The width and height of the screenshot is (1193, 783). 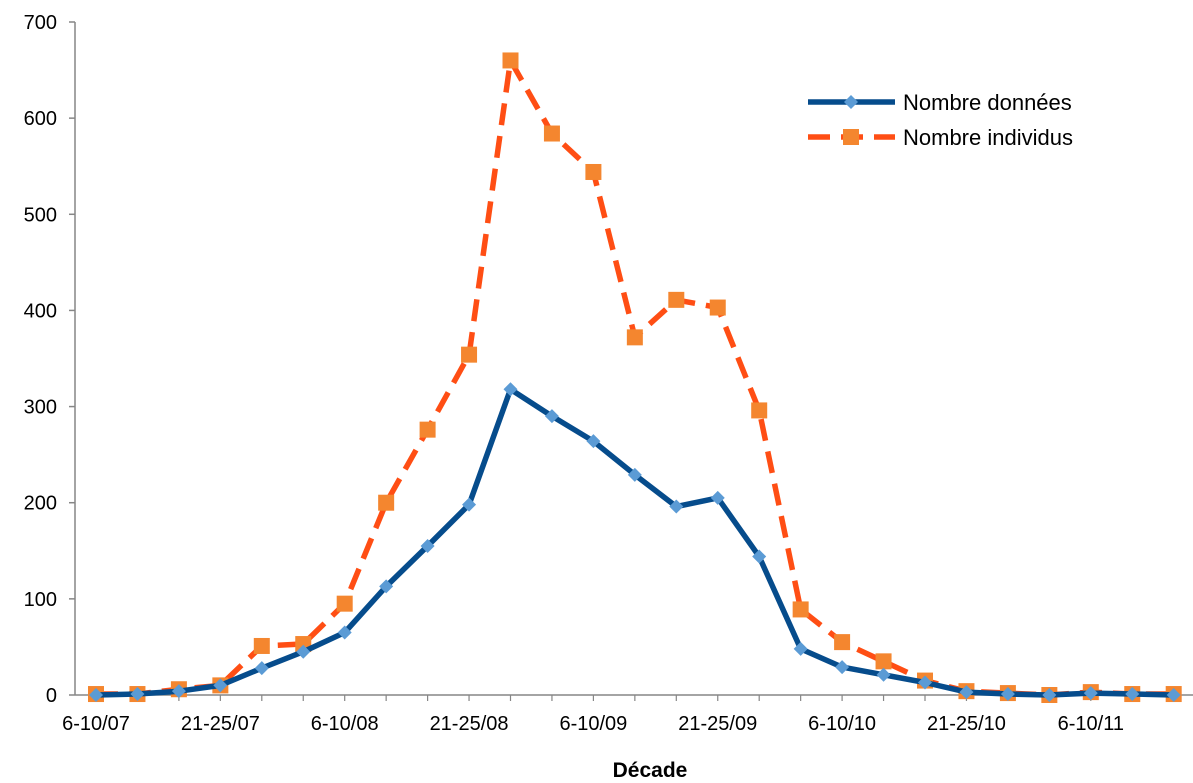 What do you see at coordinates (40, 504) in the screenshot?
I see `y-tick-label: 200` at bounding box center [40, 504].